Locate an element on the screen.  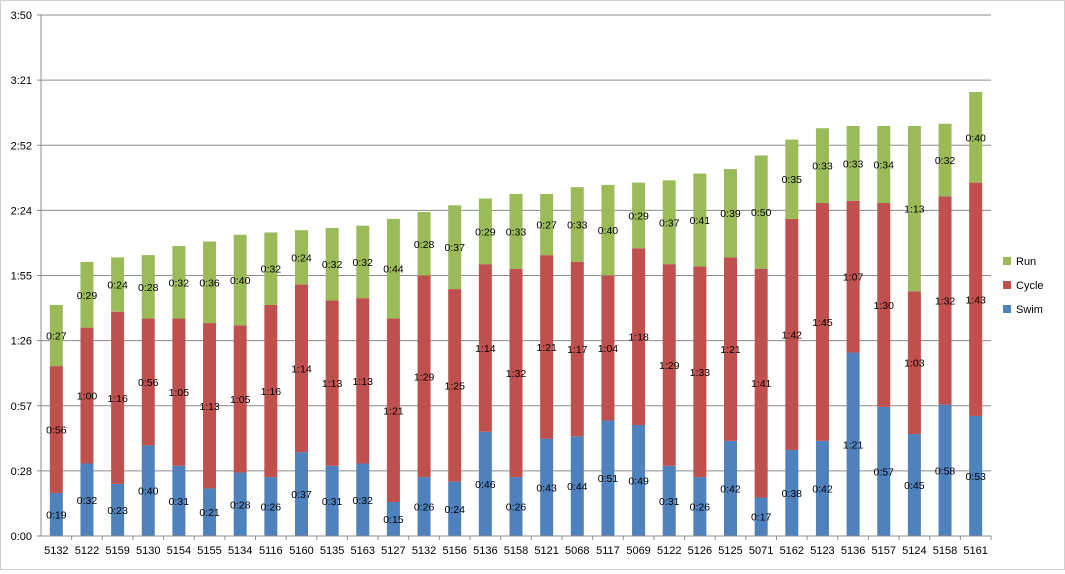
data-label-run: 0:27 is located at coordinates (56, 337).